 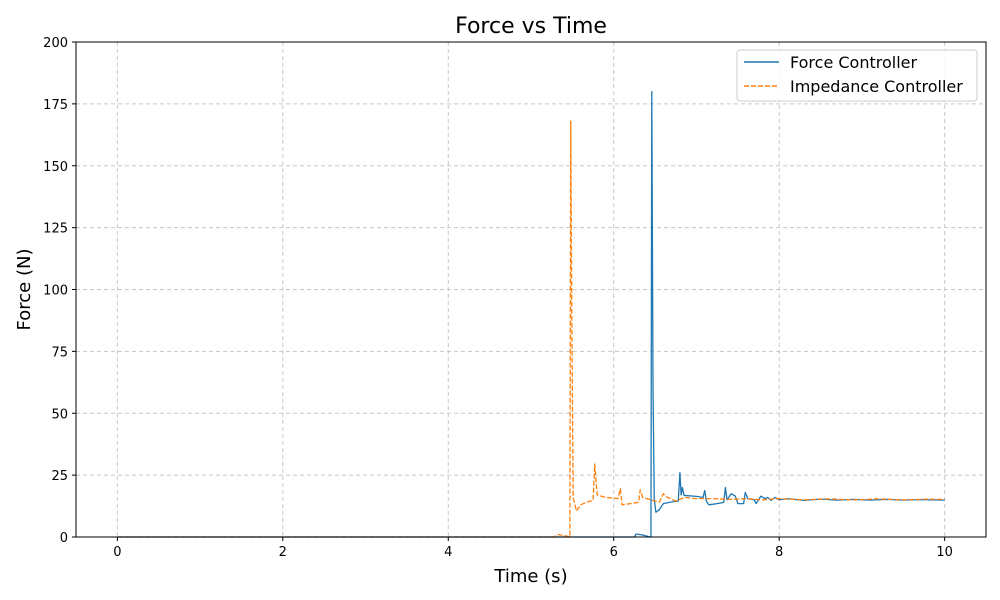 I want to click on x-tick-label: 2, so click(x=283, y=552).